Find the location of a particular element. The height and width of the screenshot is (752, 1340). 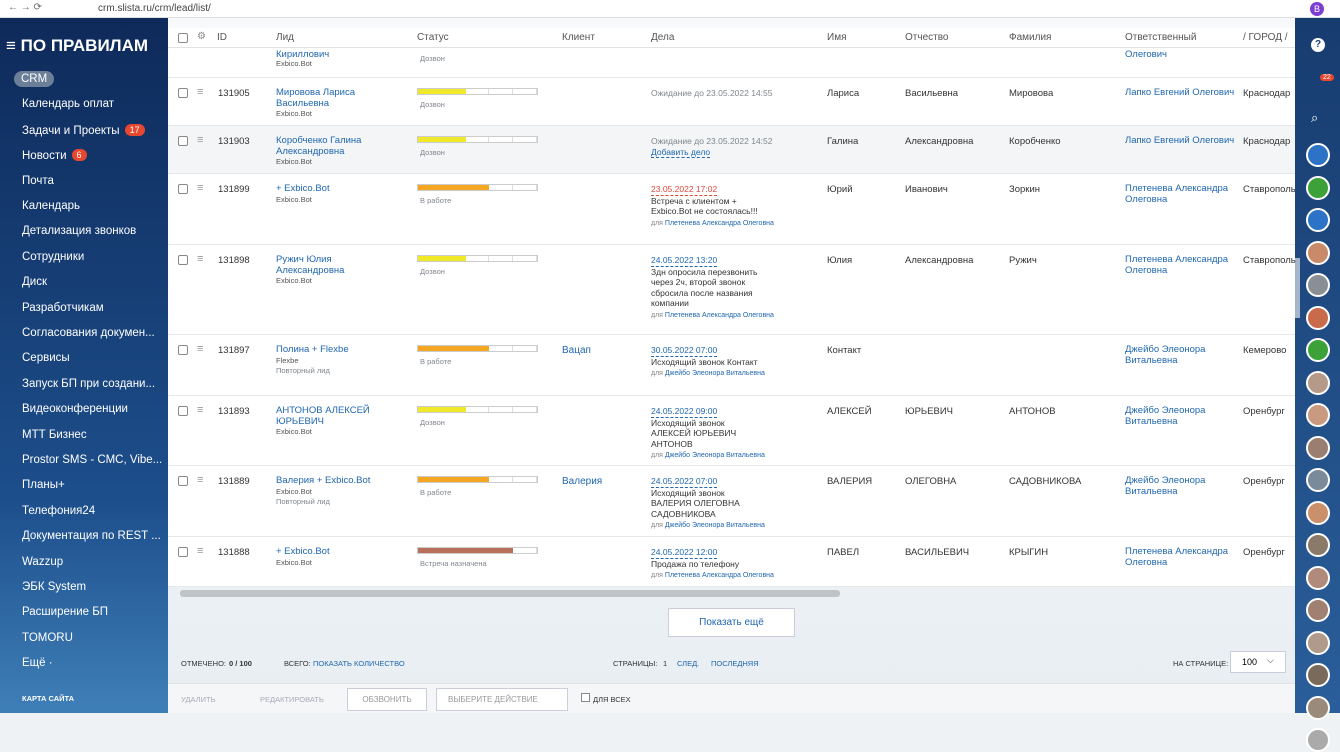

nav-label: Разработчикам is located at coordinates (63, 308).